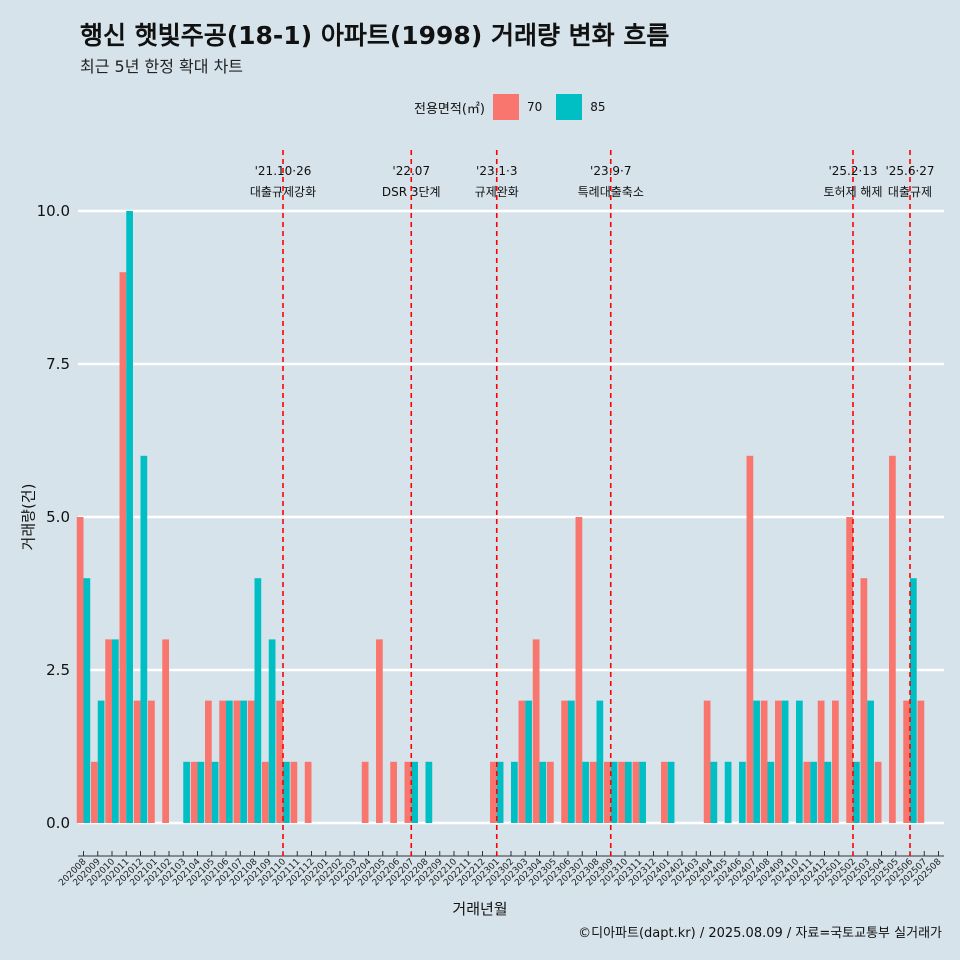 The height and width of the screenshot is (960, 960). What do you see at coordinates (852, 171) in the screenshot?
I see `event-date: '25.2·13` at bounding box center [852, 171].